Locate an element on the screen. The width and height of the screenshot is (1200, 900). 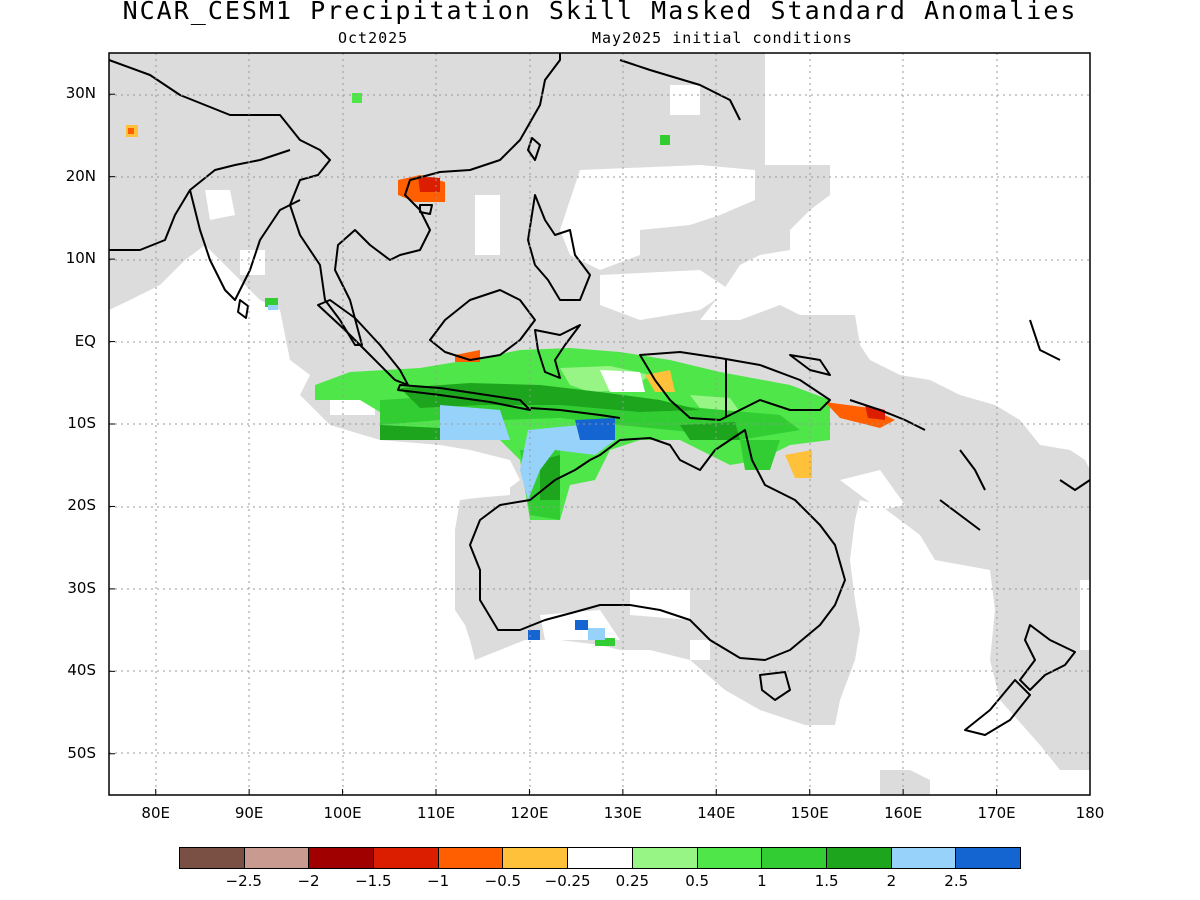
lon-label: 140E is located at coordinates (716, 813).